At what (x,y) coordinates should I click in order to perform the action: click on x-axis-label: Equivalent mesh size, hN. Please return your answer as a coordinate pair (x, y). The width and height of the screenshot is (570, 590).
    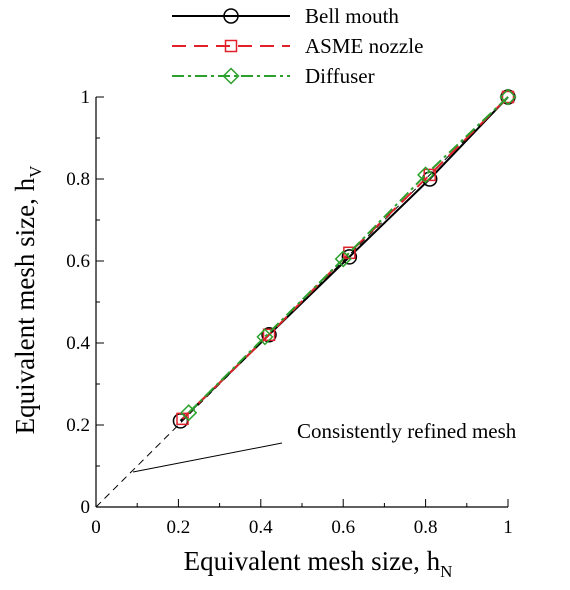
    Looking at the image, I should click on (318, 563).